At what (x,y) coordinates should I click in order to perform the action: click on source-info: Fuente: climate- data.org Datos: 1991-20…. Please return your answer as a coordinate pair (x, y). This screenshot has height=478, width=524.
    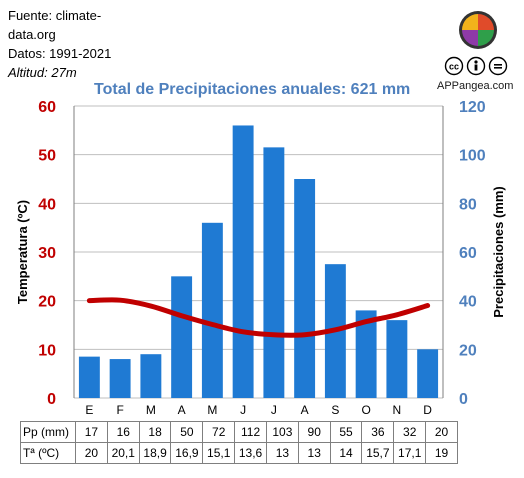
    Looking at the image, I should click on (73, 44).